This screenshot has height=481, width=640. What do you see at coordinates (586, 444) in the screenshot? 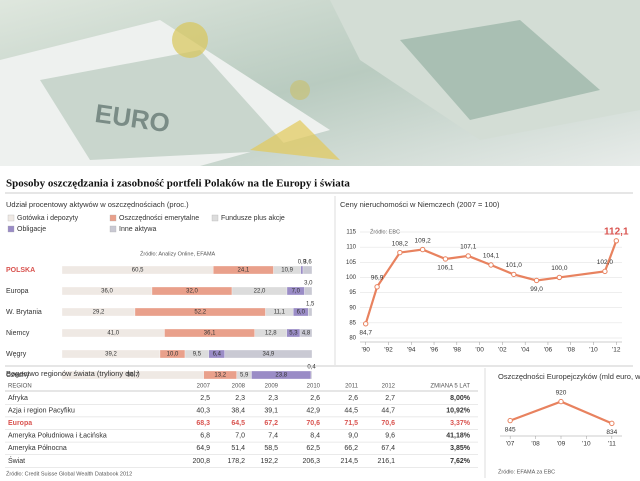
I see `x-tick-label: '10` at bounding box center [586, 444].